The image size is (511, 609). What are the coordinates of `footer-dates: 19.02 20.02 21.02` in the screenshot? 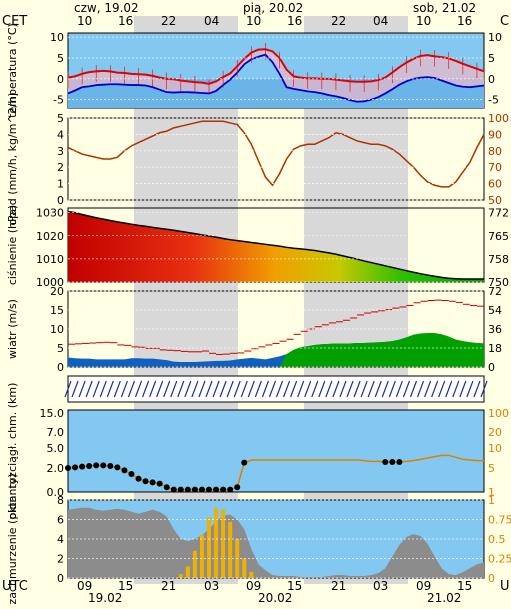 It's located at (274, 598).